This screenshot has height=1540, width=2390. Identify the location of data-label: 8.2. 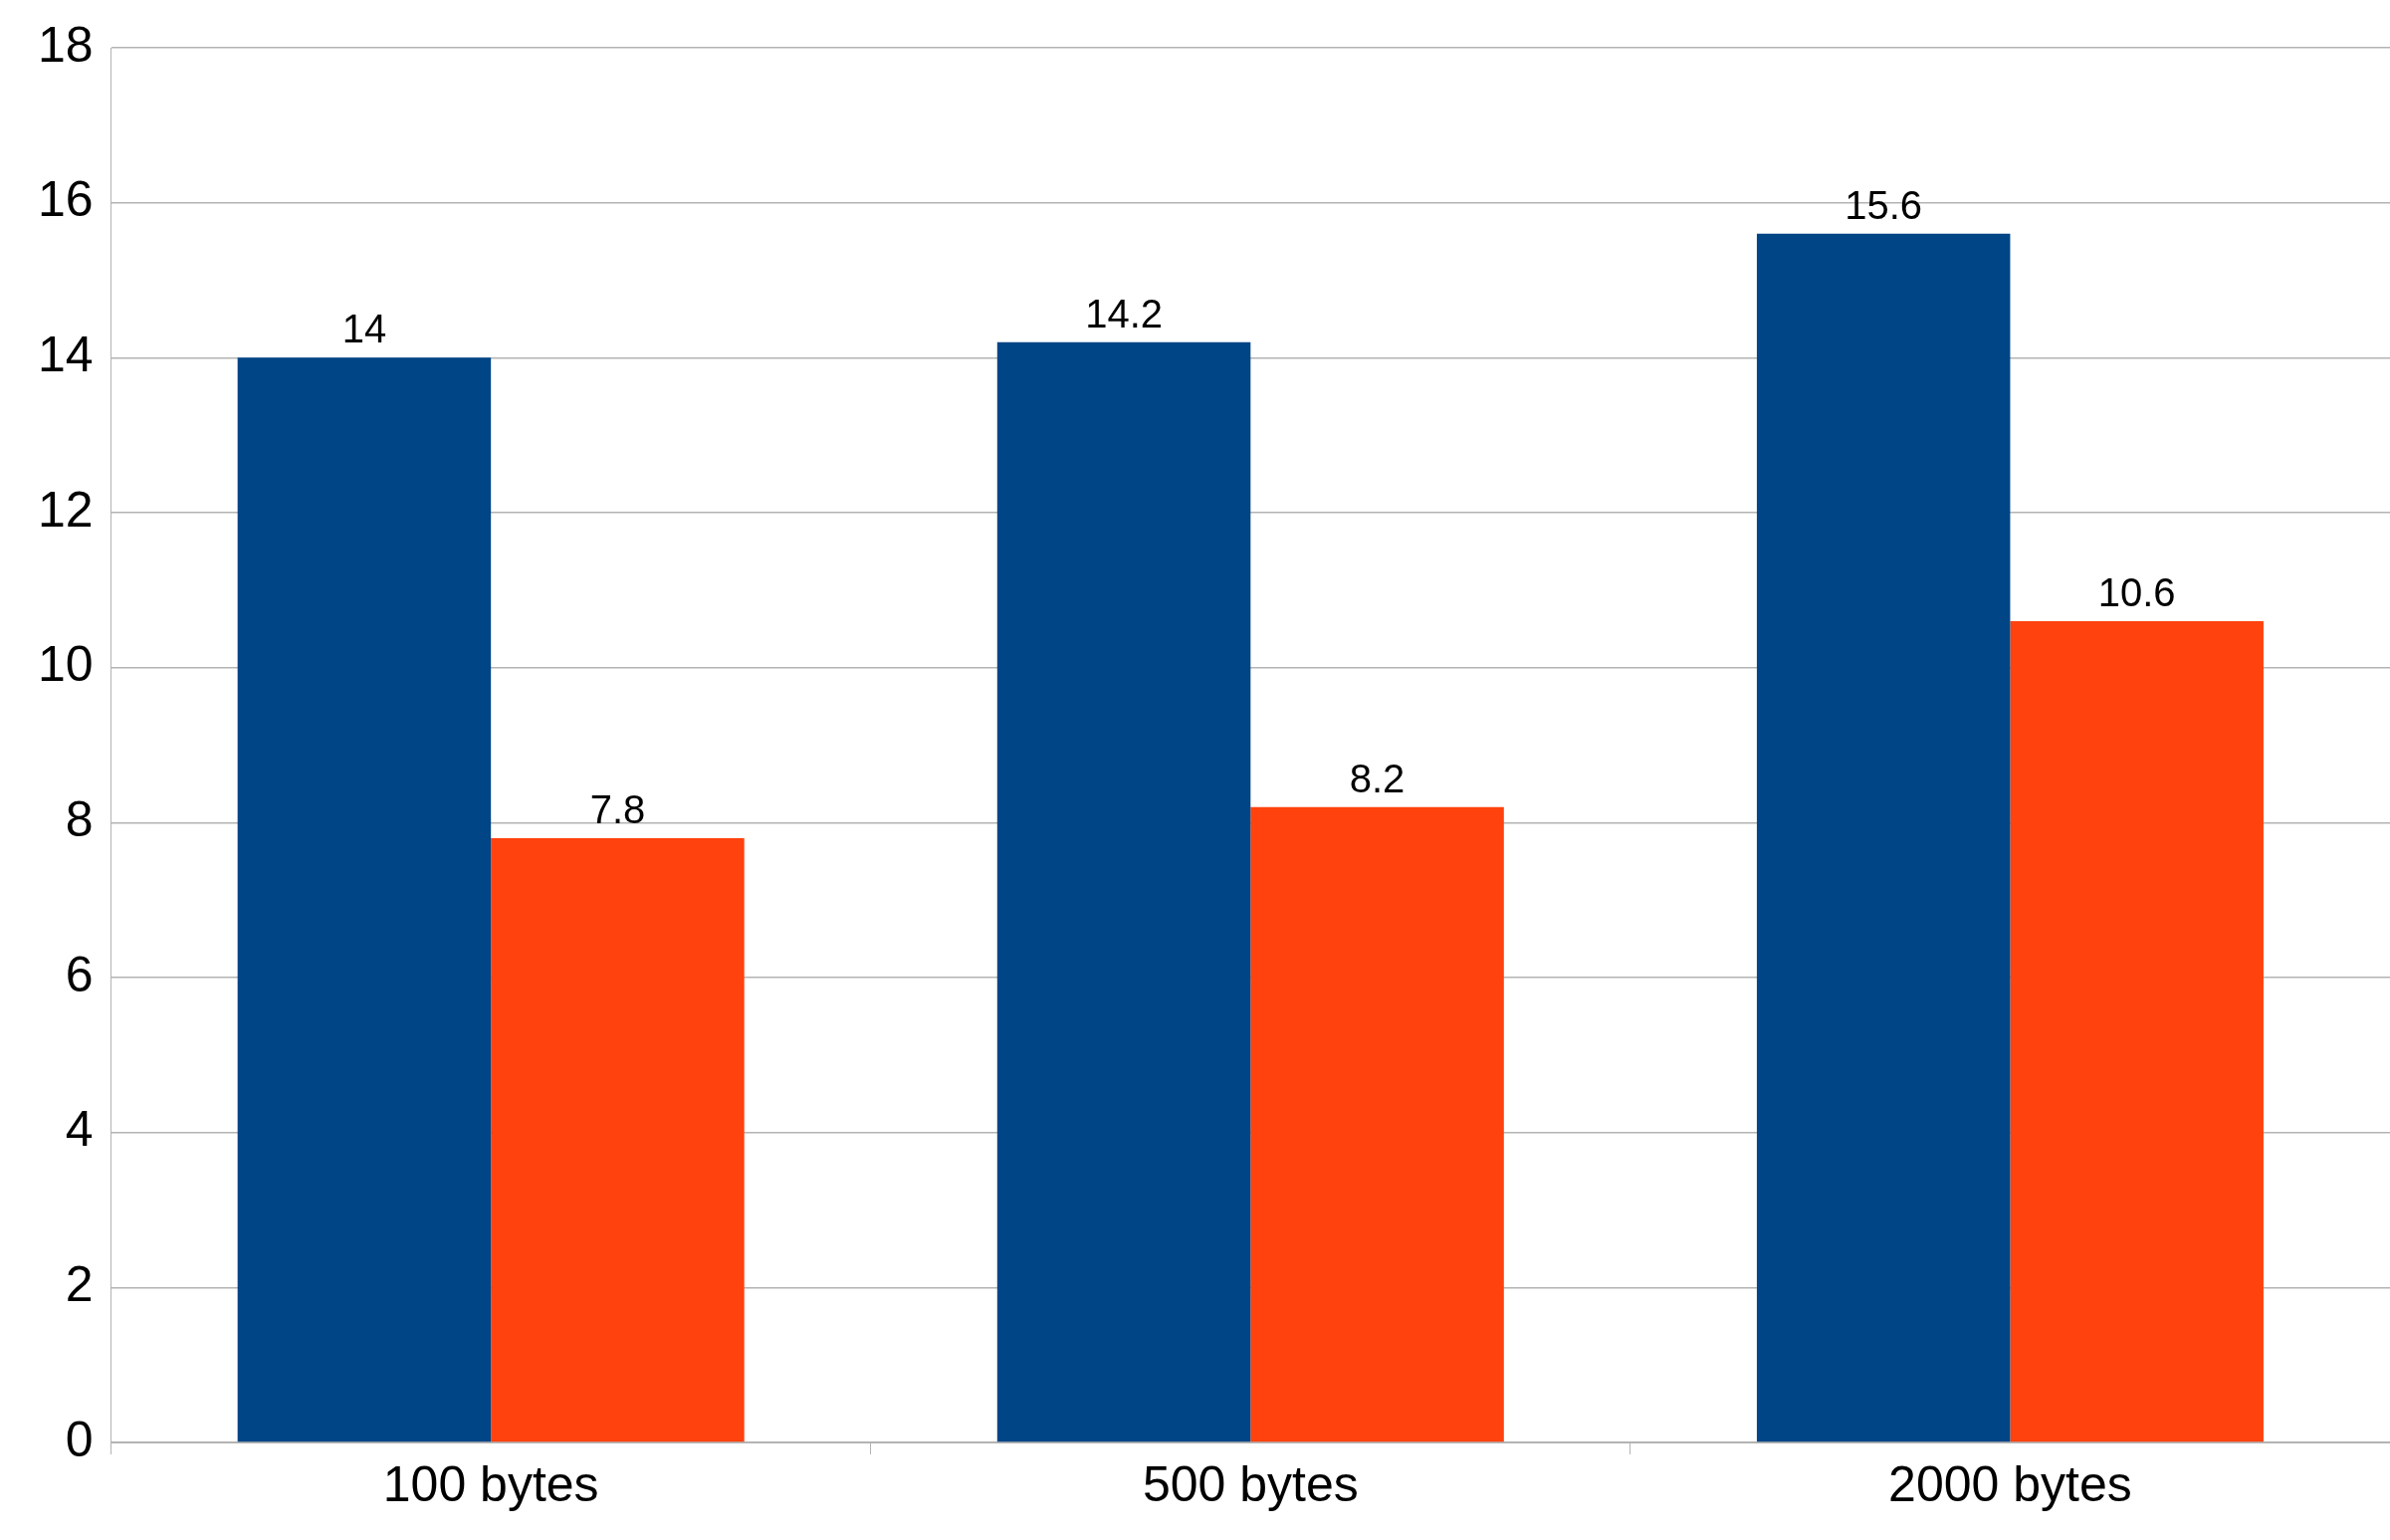
(1377, 778).